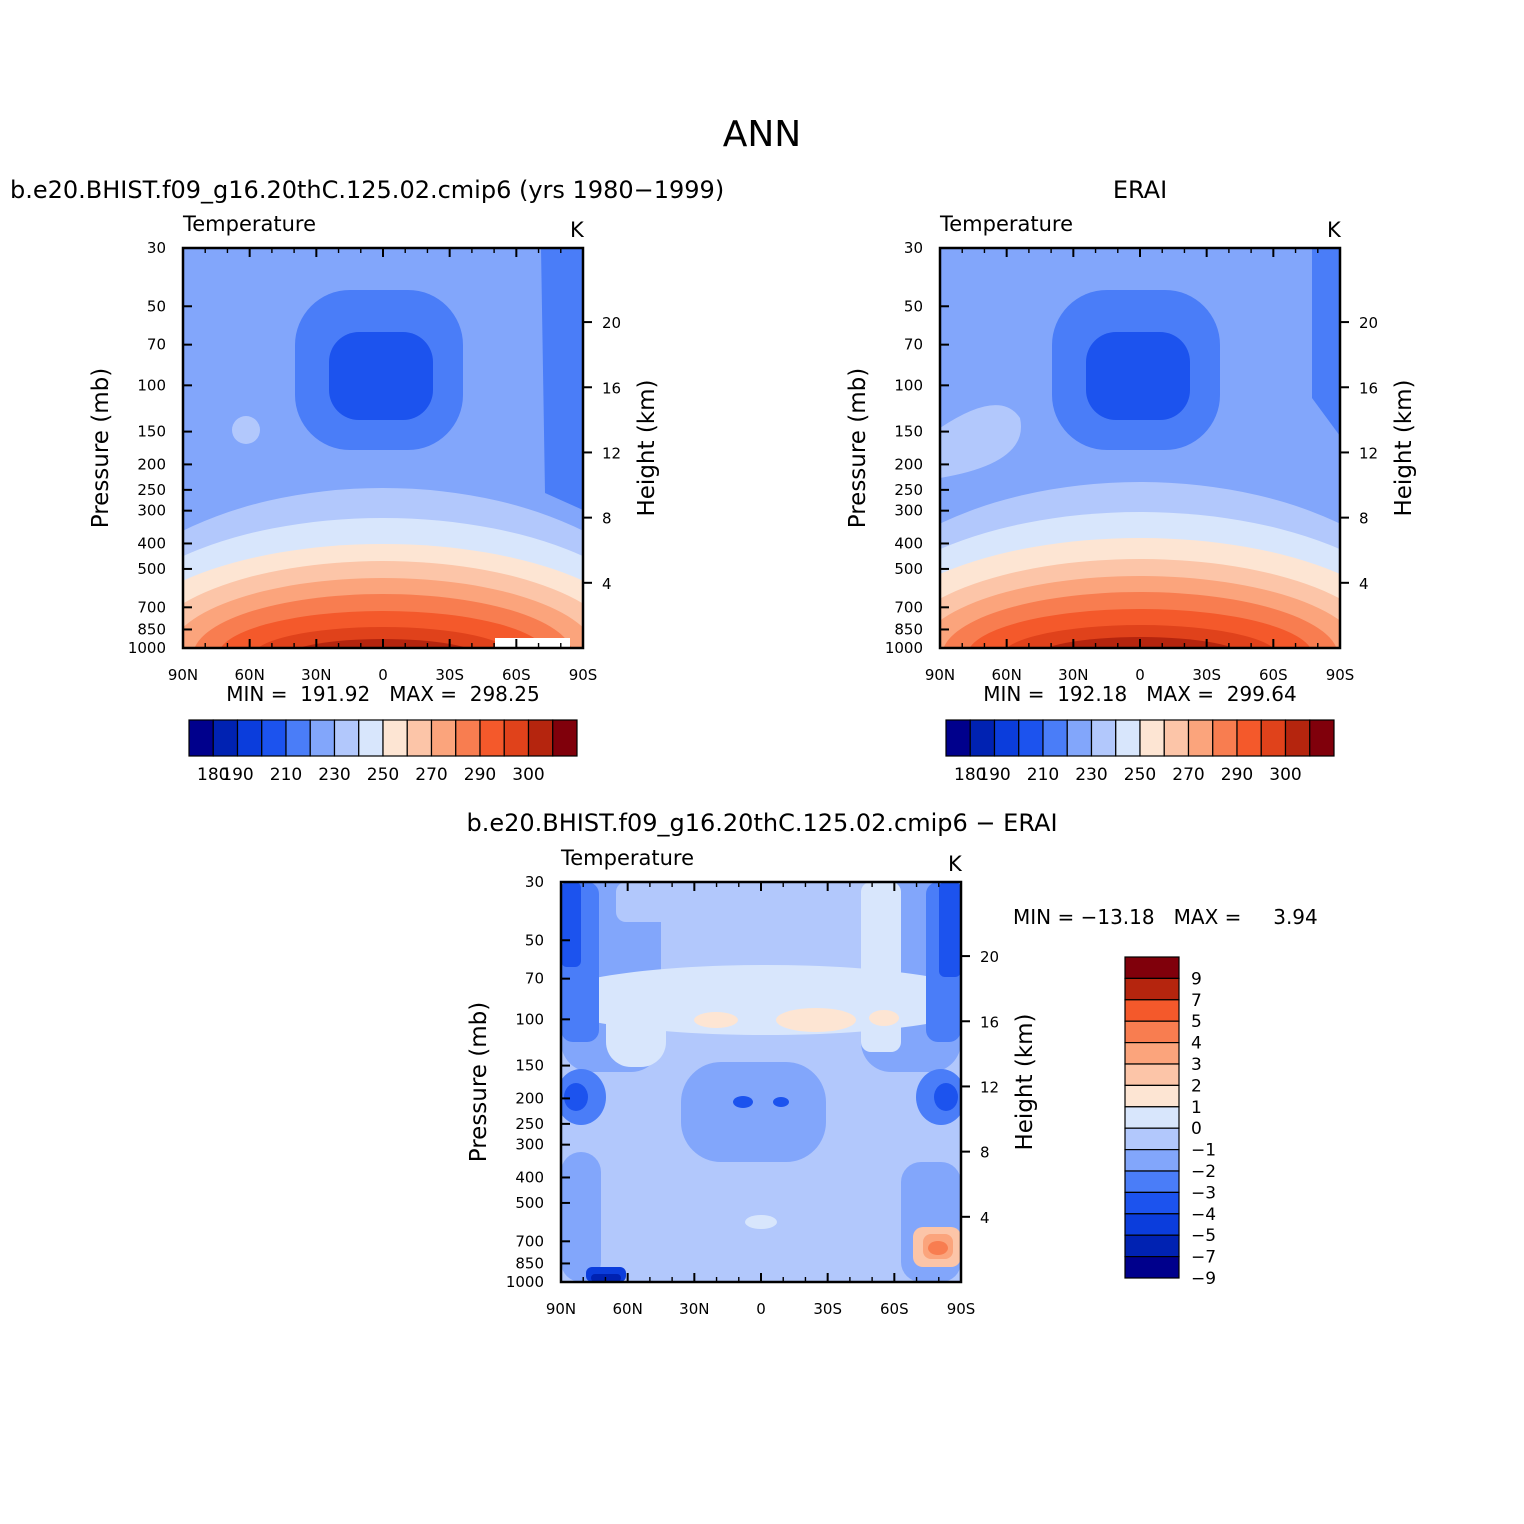 The height and width of the screenshot is (1524, 1524). I want to click on panel-obs-variable-label: Temperature, so click(1006, 224).